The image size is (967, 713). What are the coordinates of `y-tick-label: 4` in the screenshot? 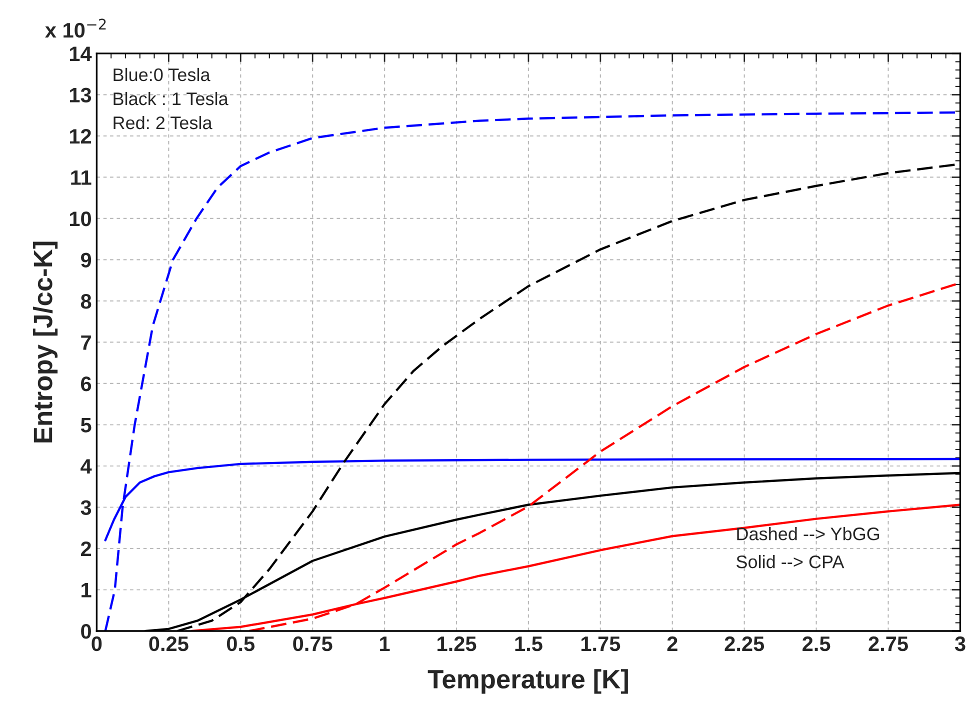 It's located at (86, 466).